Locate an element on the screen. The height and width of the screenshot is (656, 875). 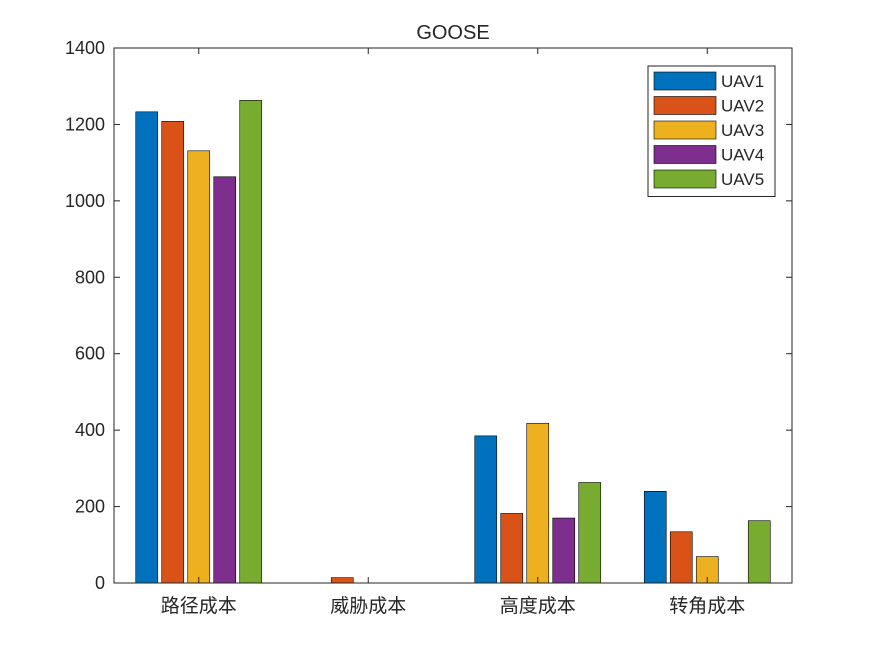
y-tick-label: 0 is located at coordinates (100, 583).